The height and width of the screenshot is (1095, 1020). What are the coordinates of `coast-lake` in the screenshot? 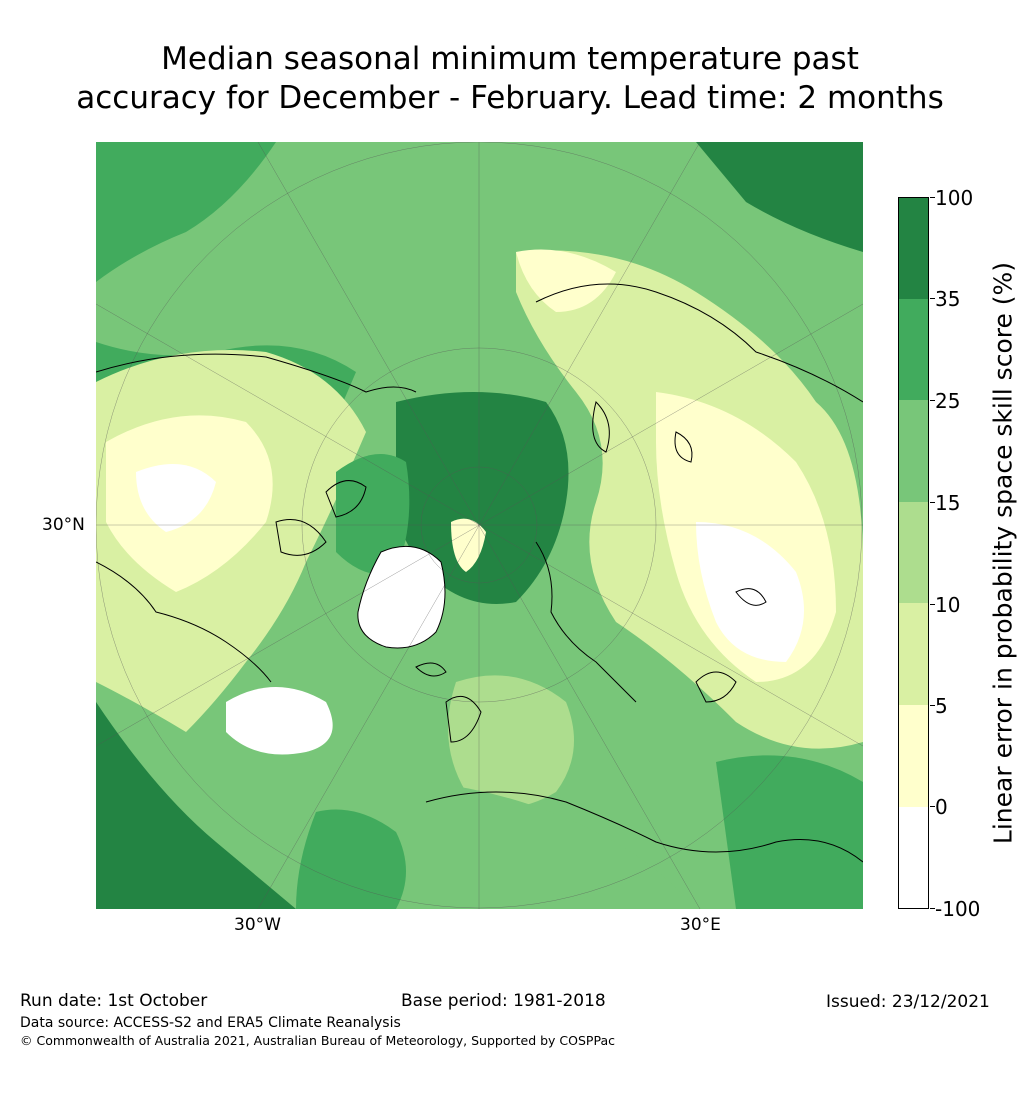 It's located at (751, 597).